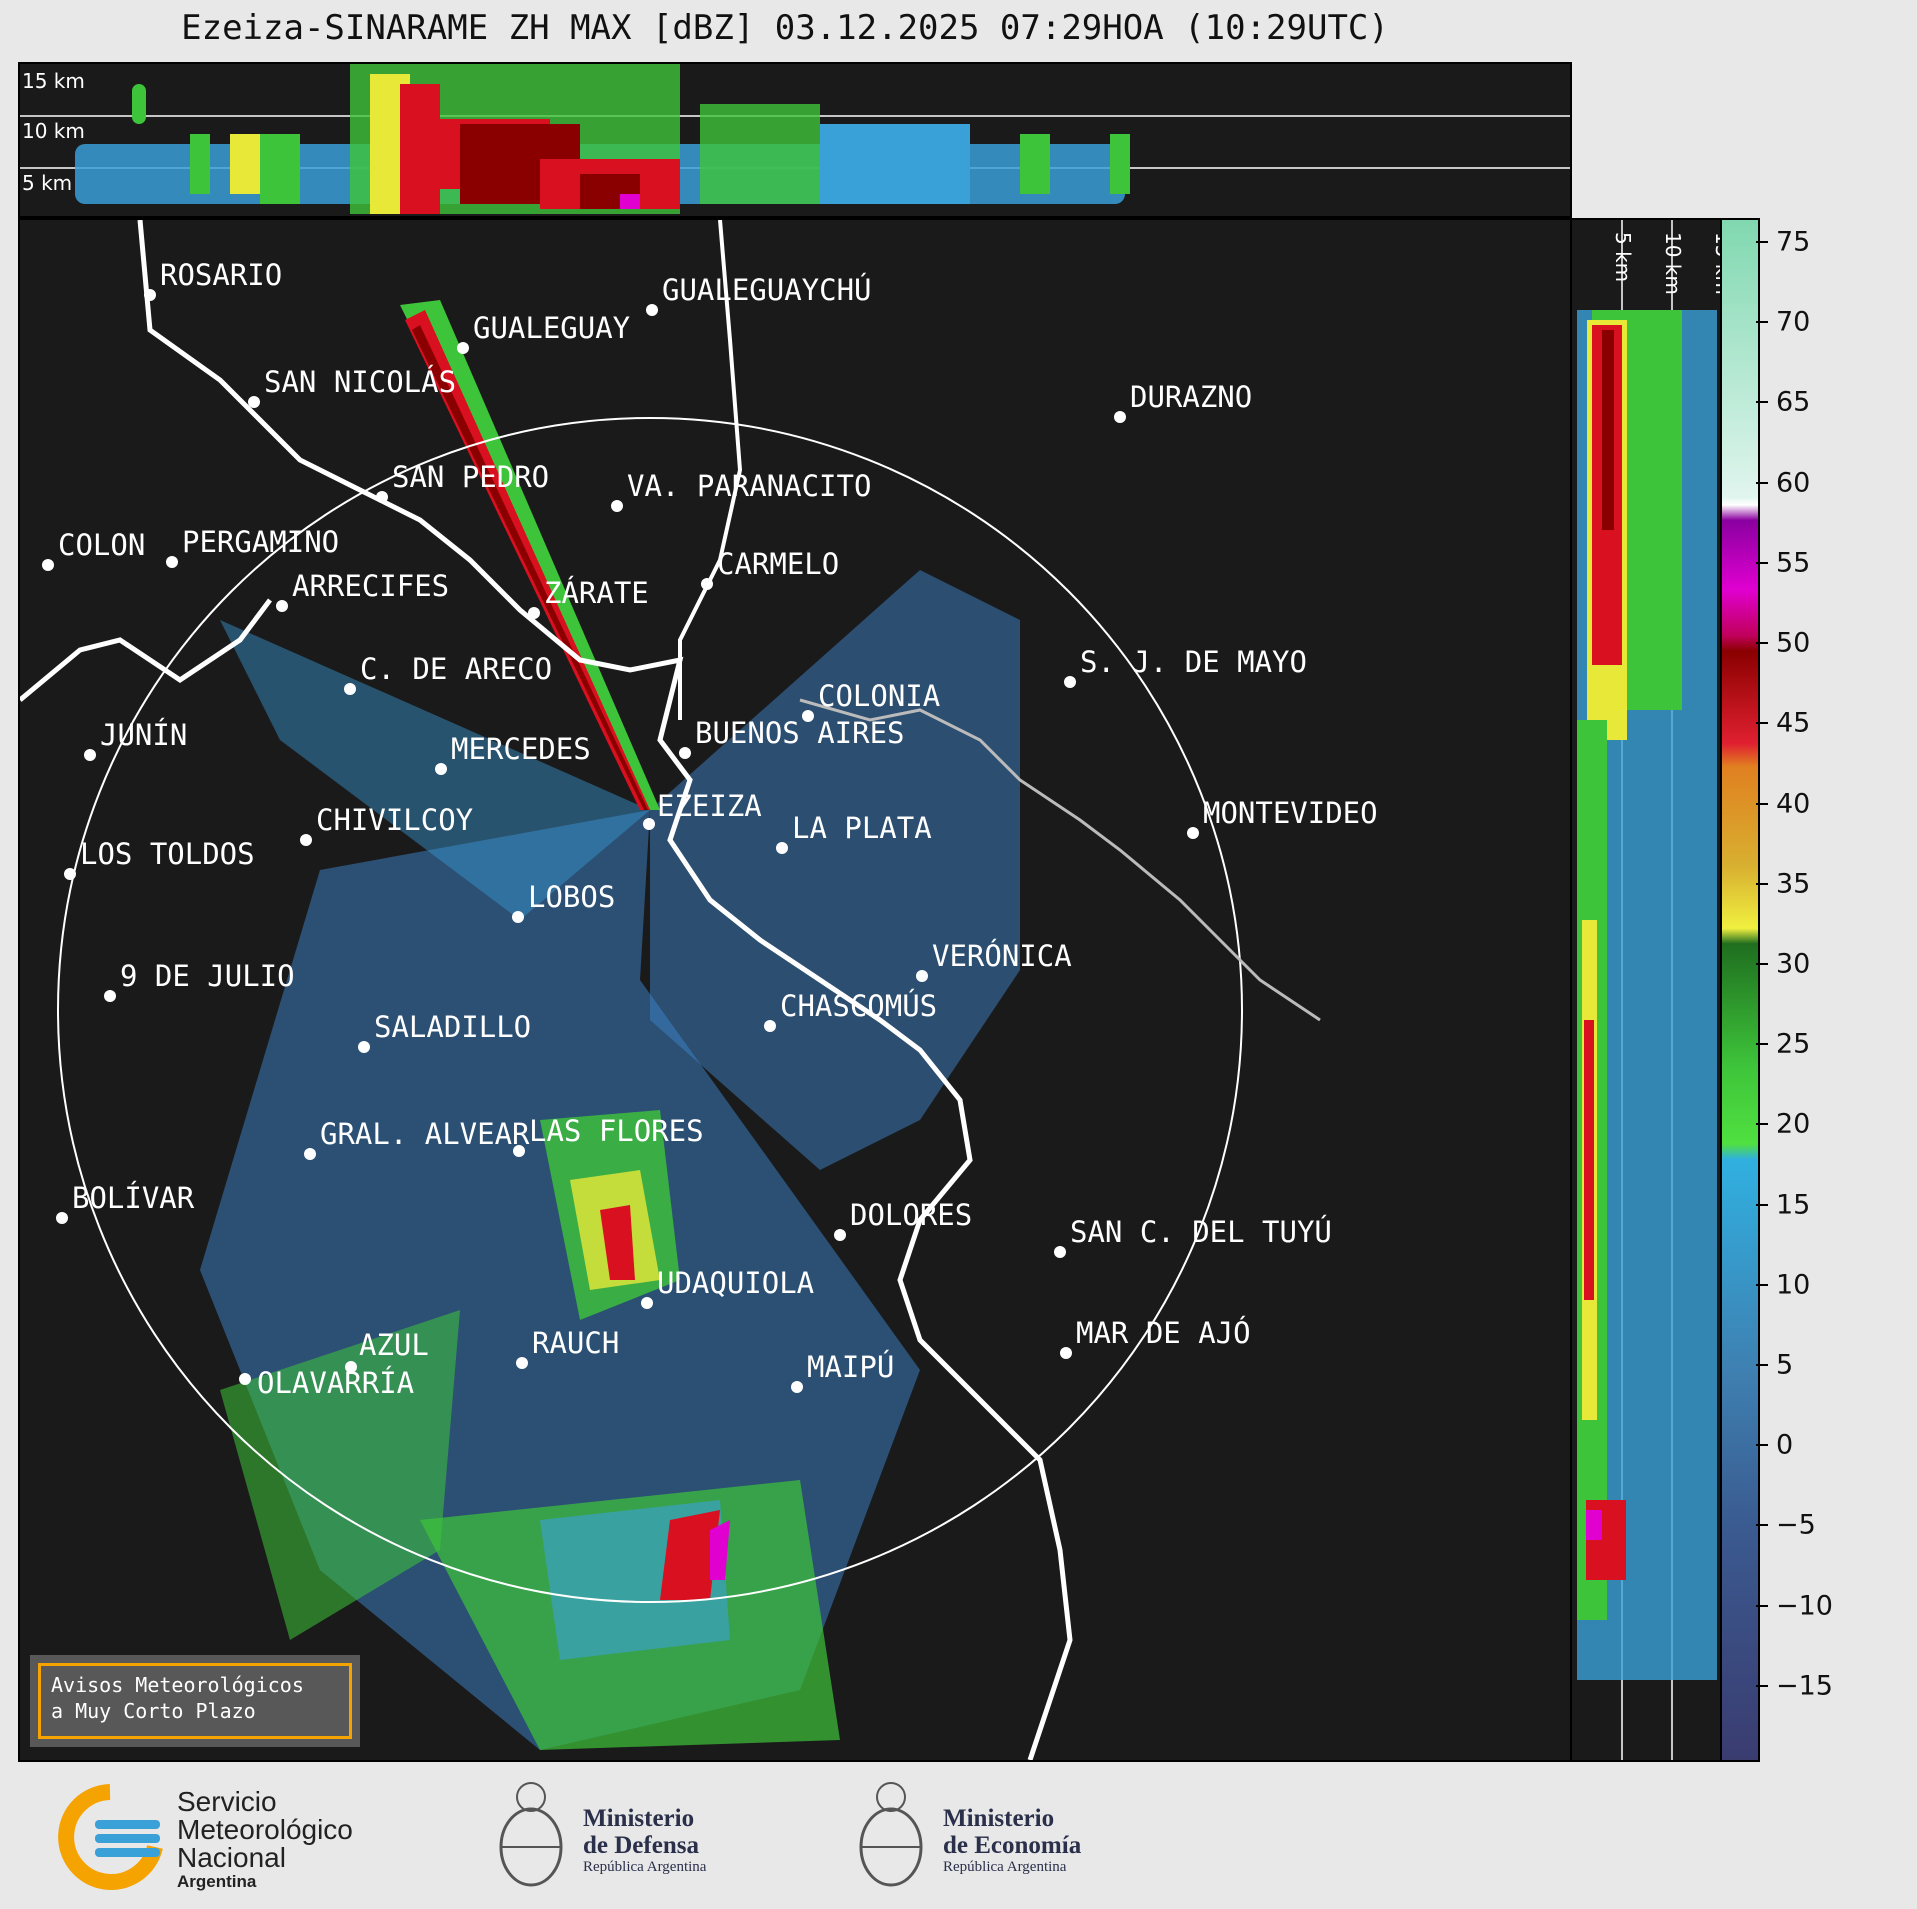  What do you see at coordinates (575, 1343) in the screenshot?
I see `city-label: RAUCH` at bounding box center [575, 1343].